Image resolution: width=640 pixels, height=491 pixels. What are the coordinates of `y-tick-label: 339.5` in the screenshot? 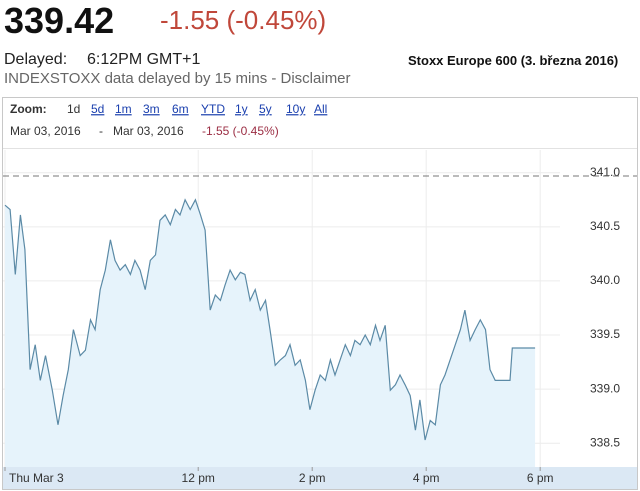 It's located at (605, 334).